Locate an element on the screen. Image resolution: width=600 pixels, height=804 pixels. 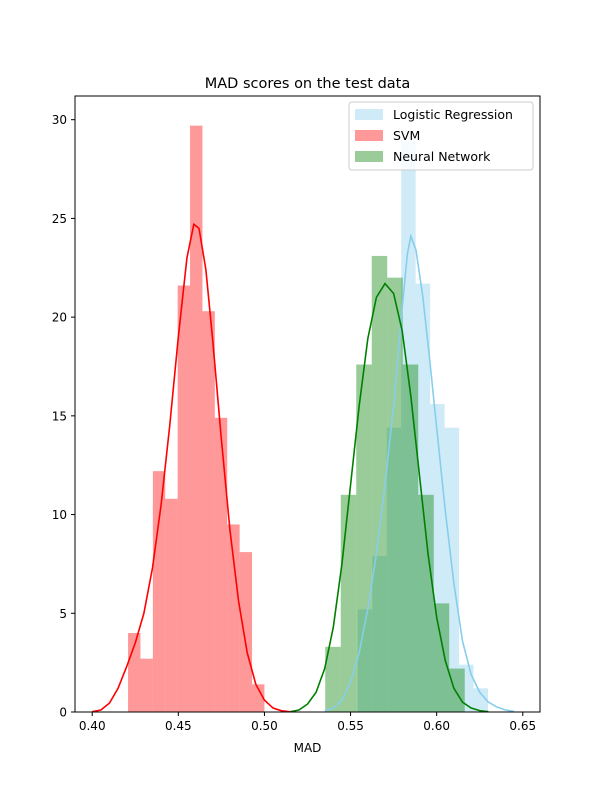
x-tick-label: 0.50 is located at coordinates (264, 726).